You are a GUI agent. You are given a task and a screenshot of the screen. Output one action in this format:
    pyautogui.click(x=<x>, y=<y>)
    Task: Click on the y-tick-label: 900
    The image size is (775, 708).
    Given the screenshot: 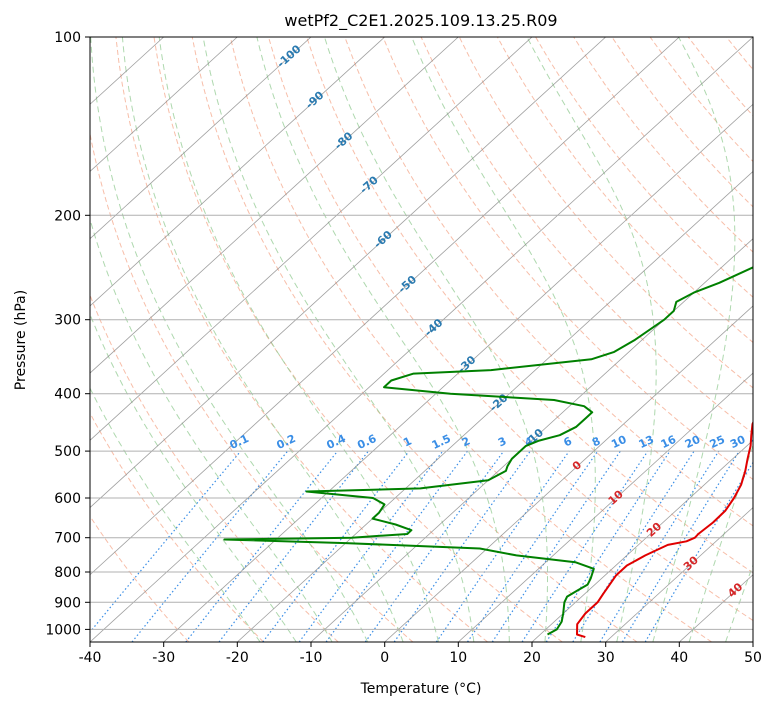 What is the action you would take?
    pyautogui.click(x=67, y=603)
    